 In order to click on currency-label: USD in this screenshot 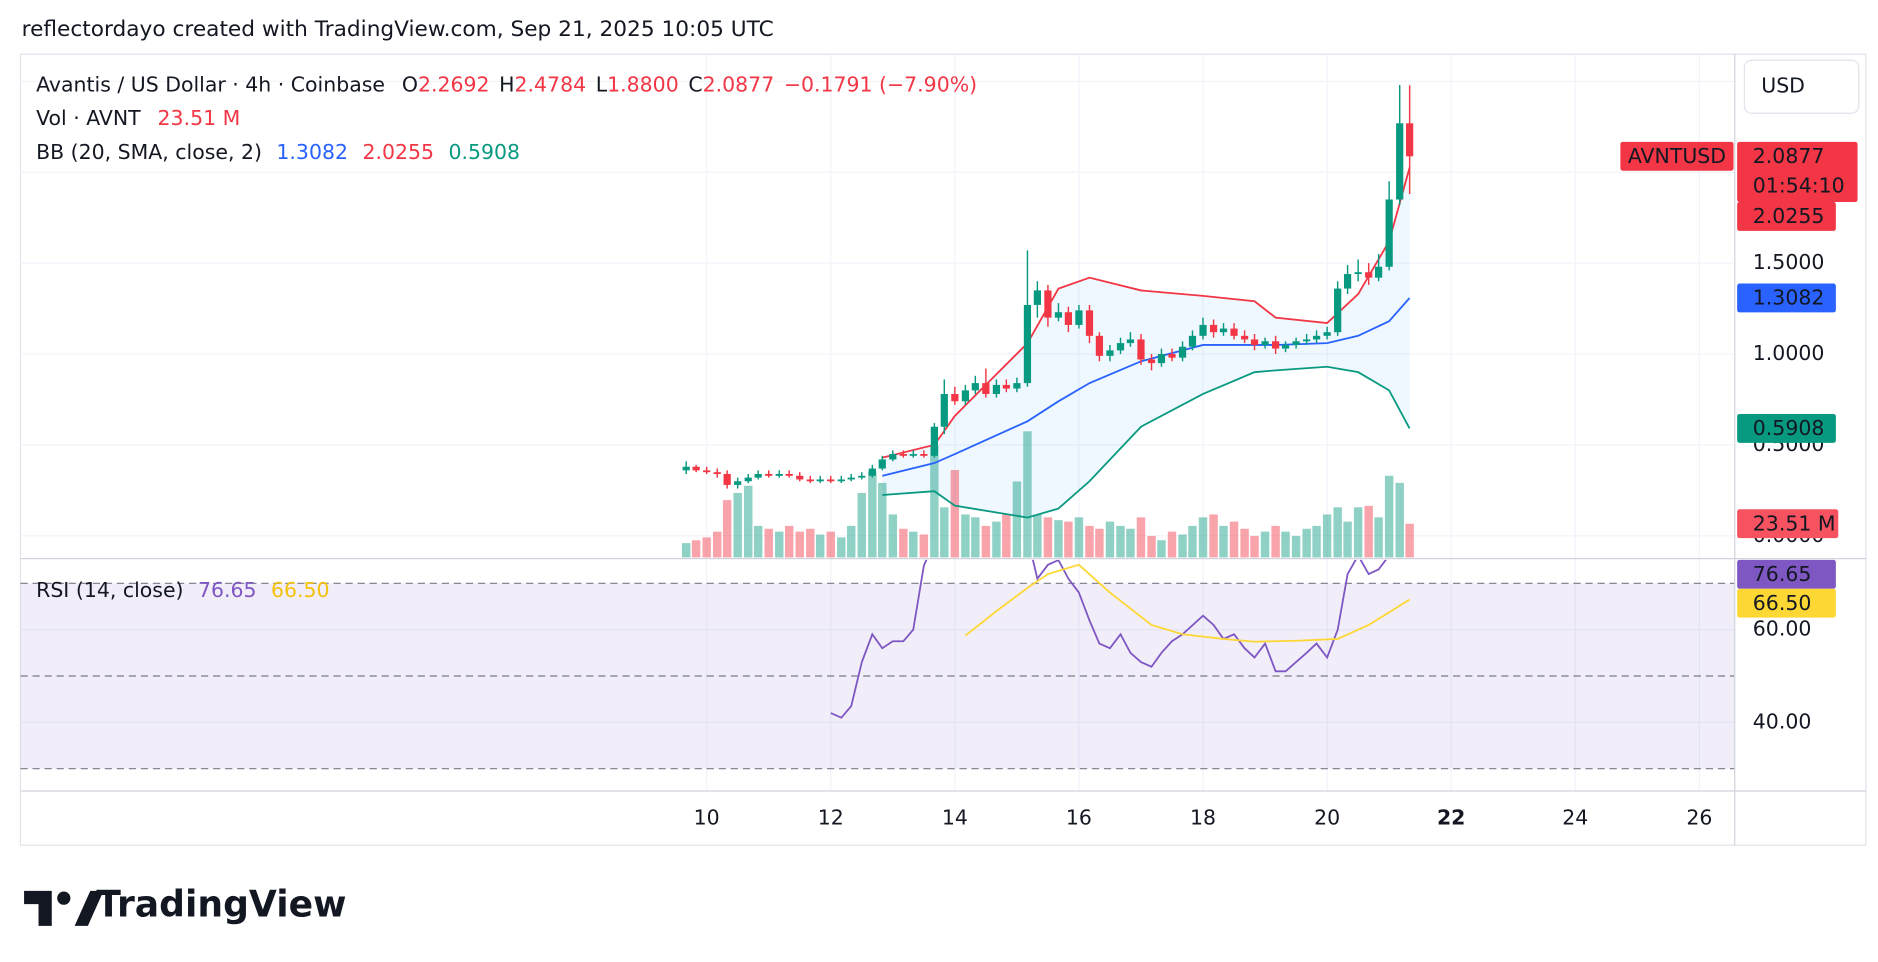, I will do `click(1783, 86)`.